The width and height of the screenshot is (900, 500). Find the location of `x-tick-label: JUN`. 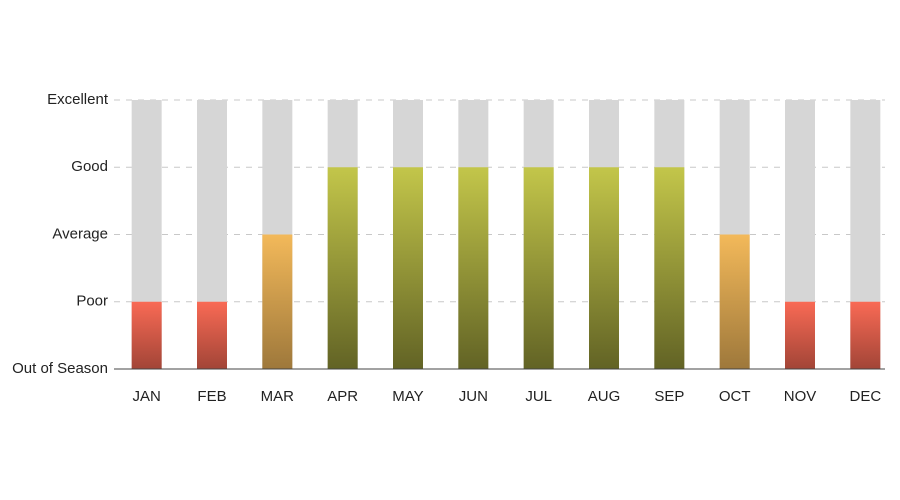

x-tick-label: JUN is located at coordinates (473, 396).